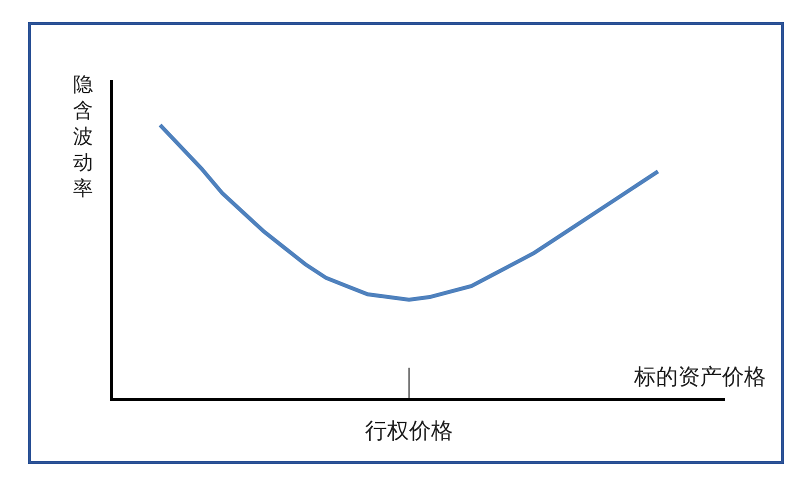  I want to click on y-axis-title: 隐含波动率, so click(83, 136).